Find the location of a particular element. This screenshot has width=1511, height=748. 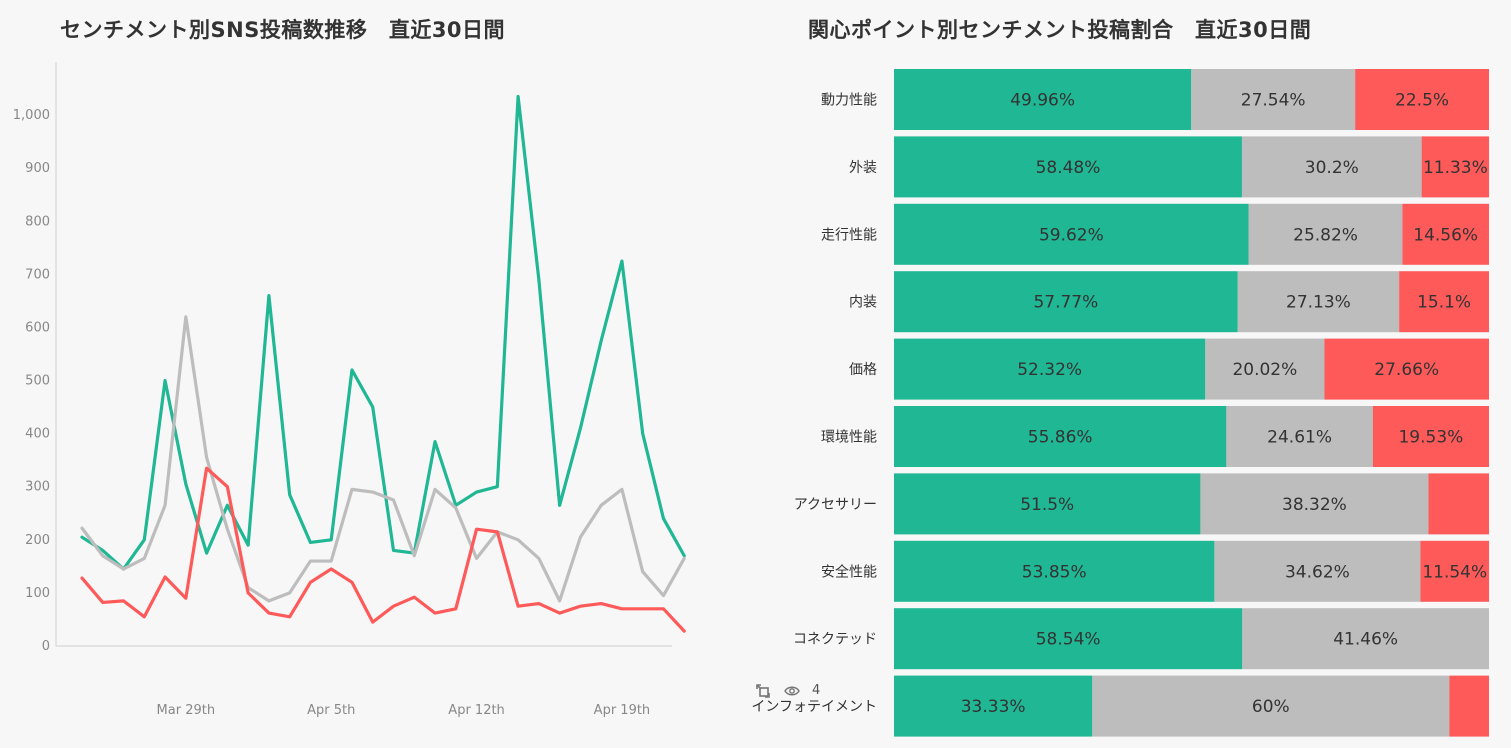

segment-label: 22.5% is located at coordinates (1422, 101).